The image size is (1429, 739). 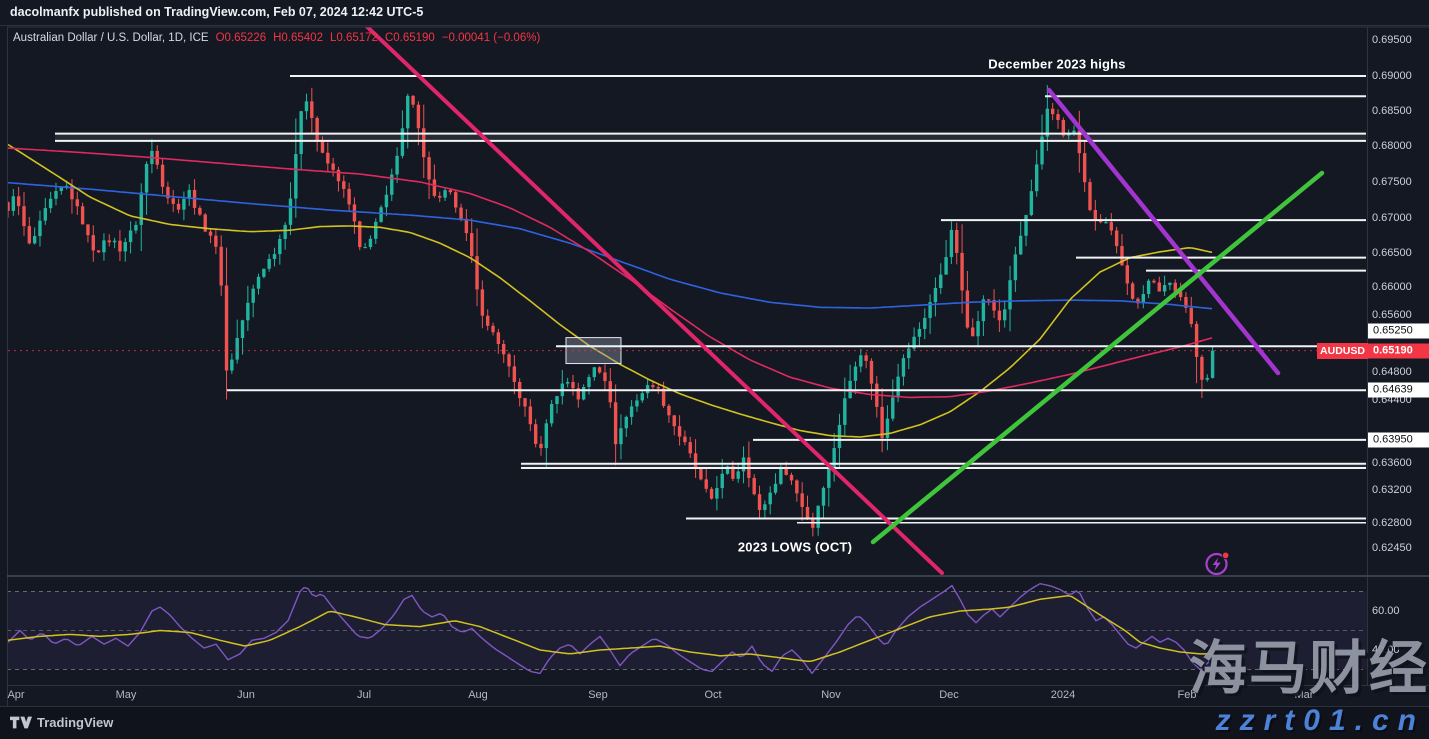 I want to click on price-badge: 0.65250, so click(x=1398, y=331).